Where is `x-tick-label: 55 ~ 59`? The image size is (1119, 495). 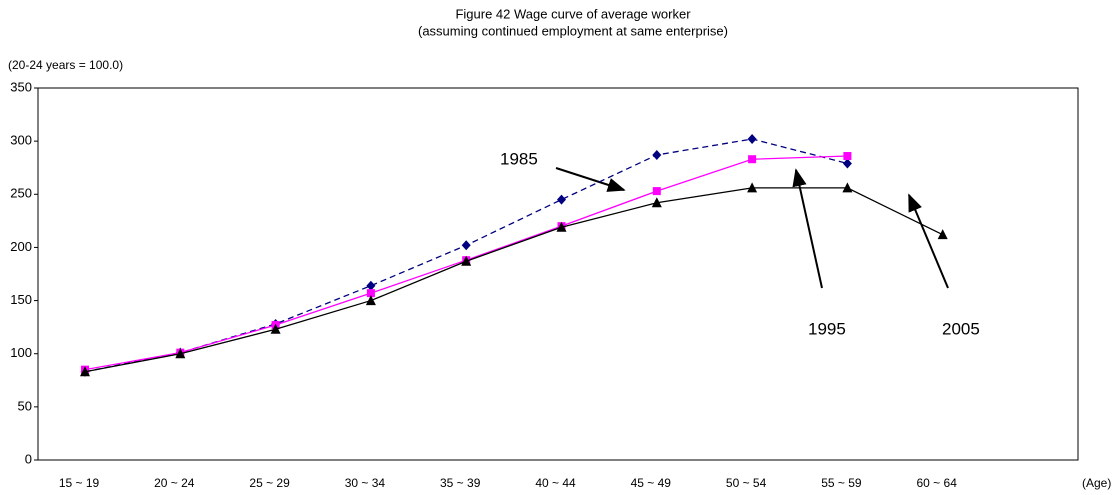
x-tick-label: 55 ~ 59 is located at coordinates (841, 483).